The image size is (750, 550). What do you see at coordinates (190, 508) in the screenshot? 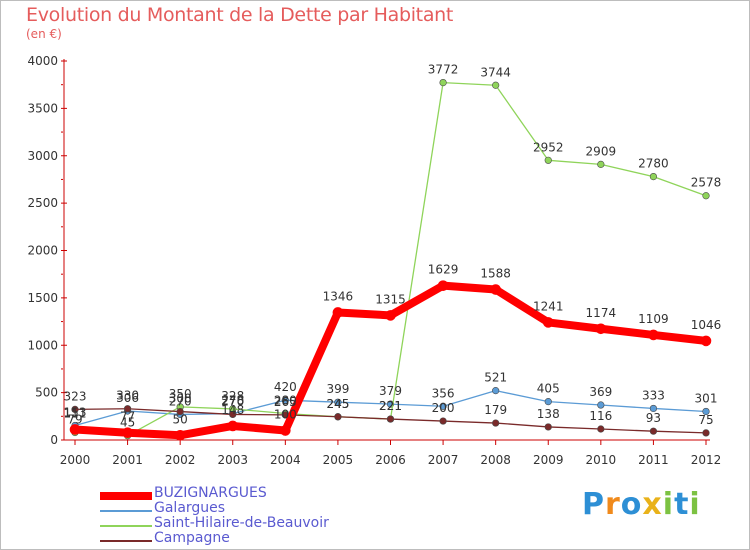
I see `legend-label: Galargues` at bounding box center [190, 508].